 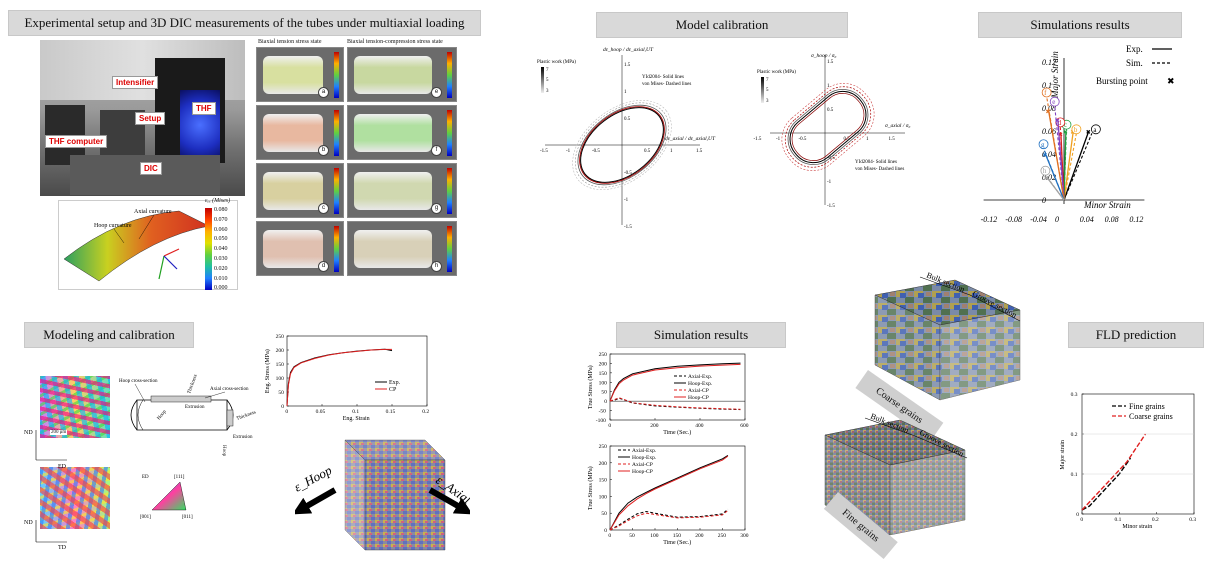 I want to click on strain-path-badge-e, so click(x=1054, y=101).